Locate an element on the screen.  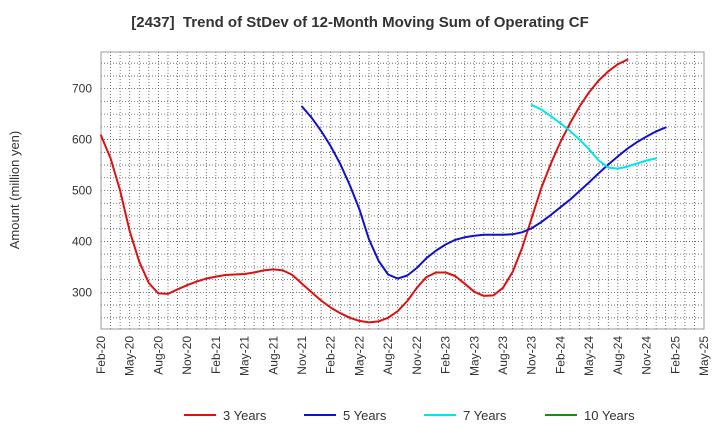
x-tick-label: Feb-21 is located at coordinates (216, 355).